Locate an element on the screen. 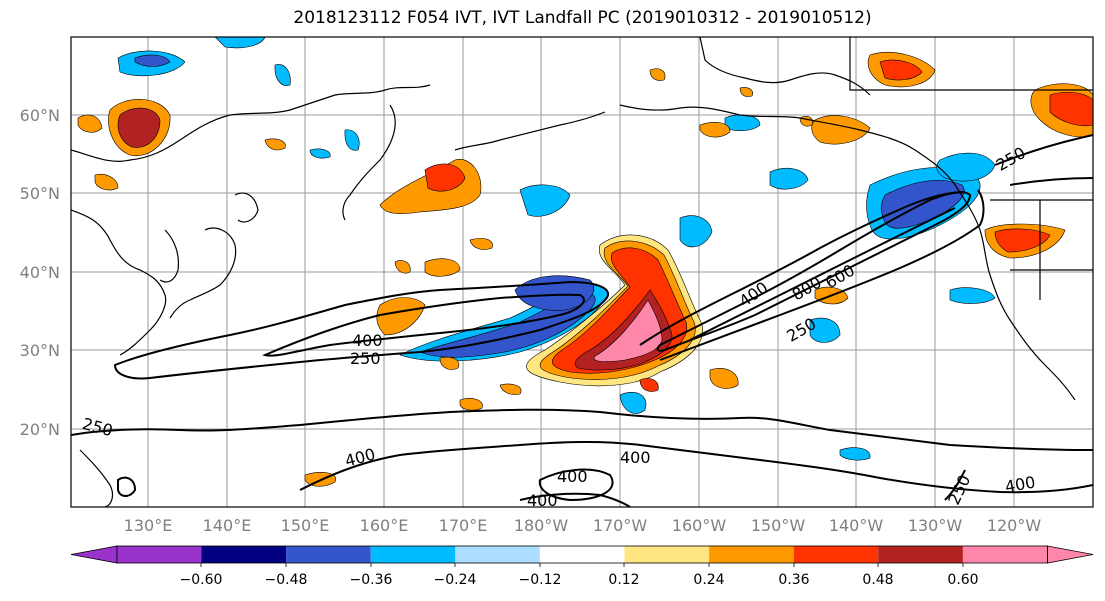 This screenshot has height=601, width=1105. contour-250-sw is located at coordinates (955, 485).